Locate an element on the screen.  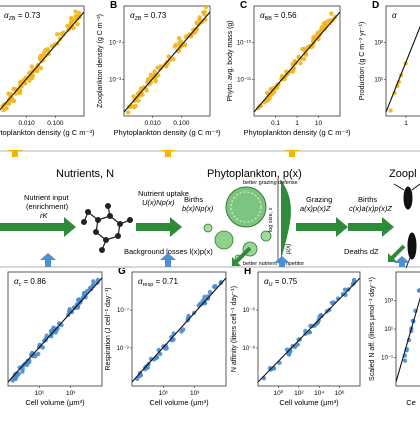
y-axis-label: Respiration (J cell⁻¹ day⁻¹) is located at coordinates (108, 328).